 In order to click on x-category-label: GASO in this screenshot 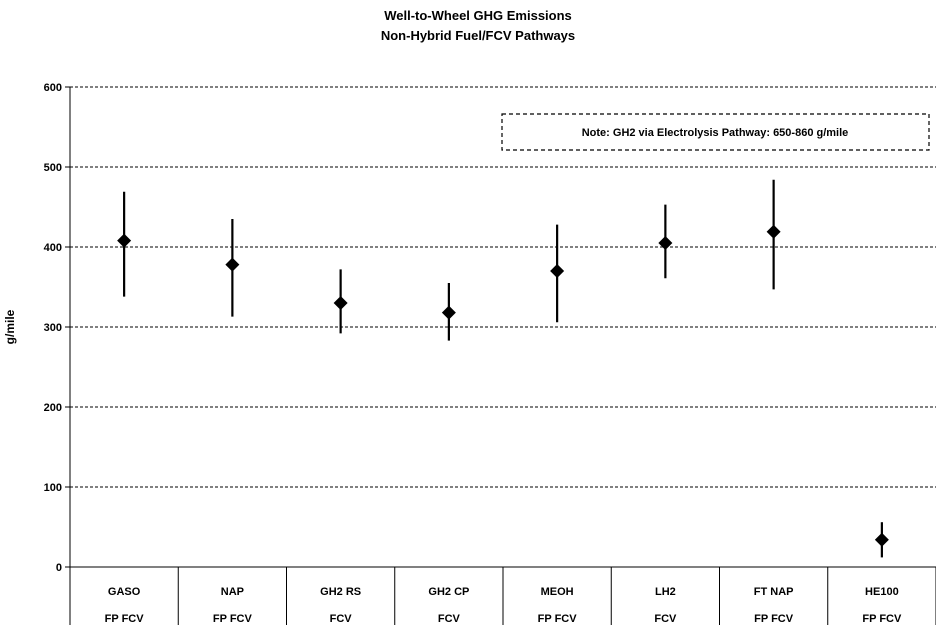, I will do `click(124, 592)`.